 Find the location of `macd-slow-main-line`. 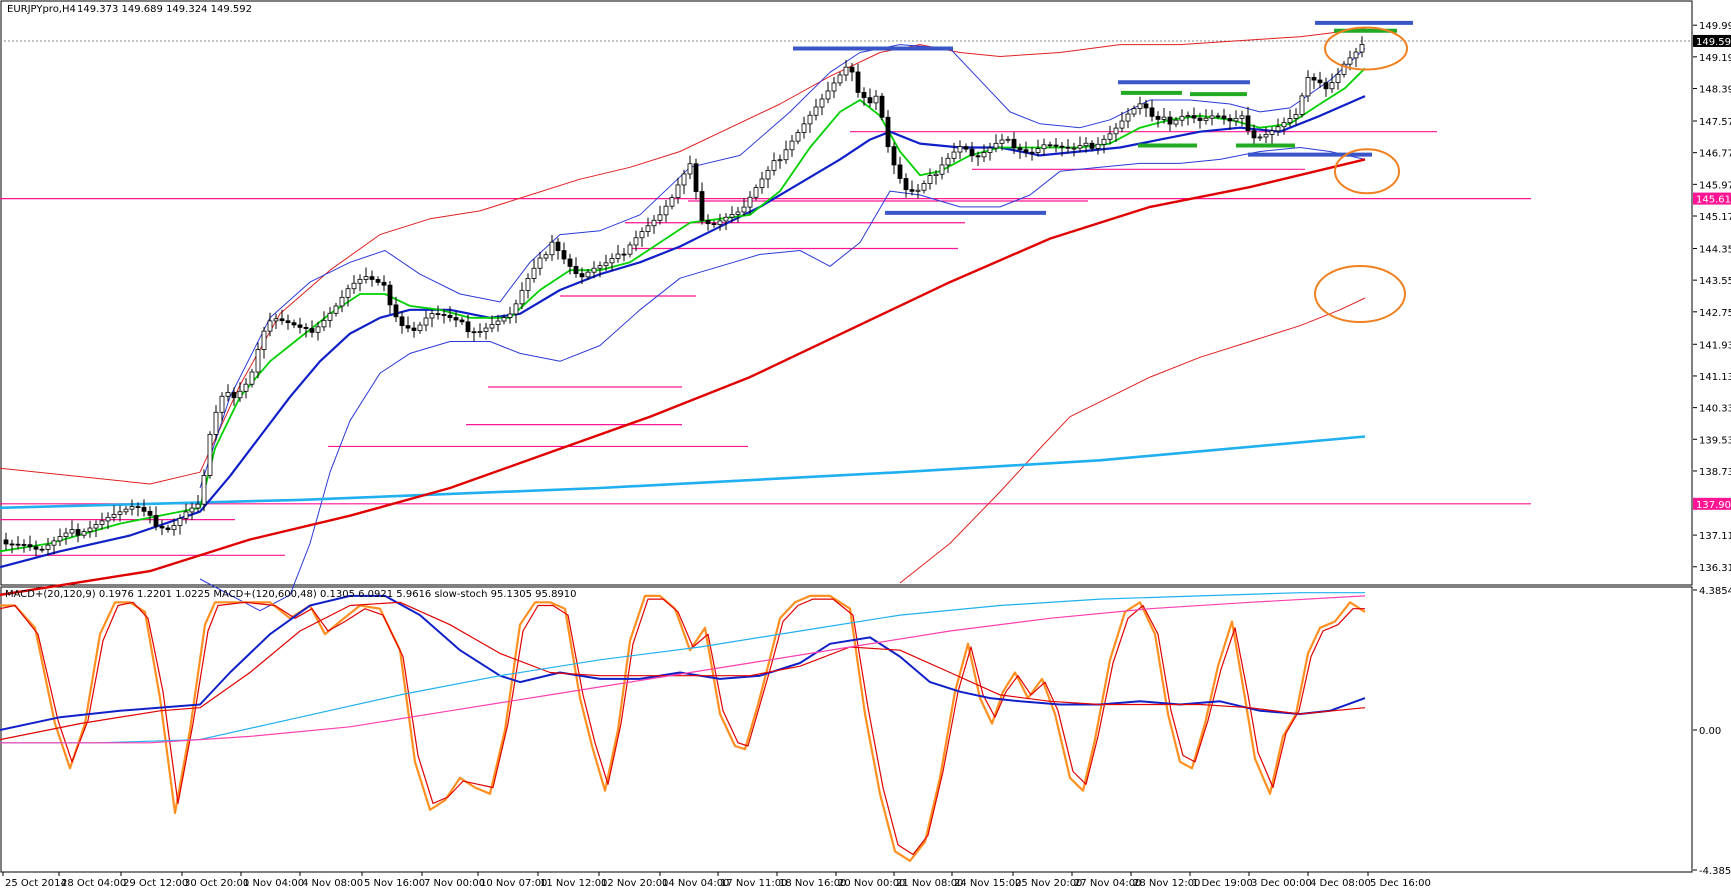

macd-slow-main-line is located at coordinates (682, 668).